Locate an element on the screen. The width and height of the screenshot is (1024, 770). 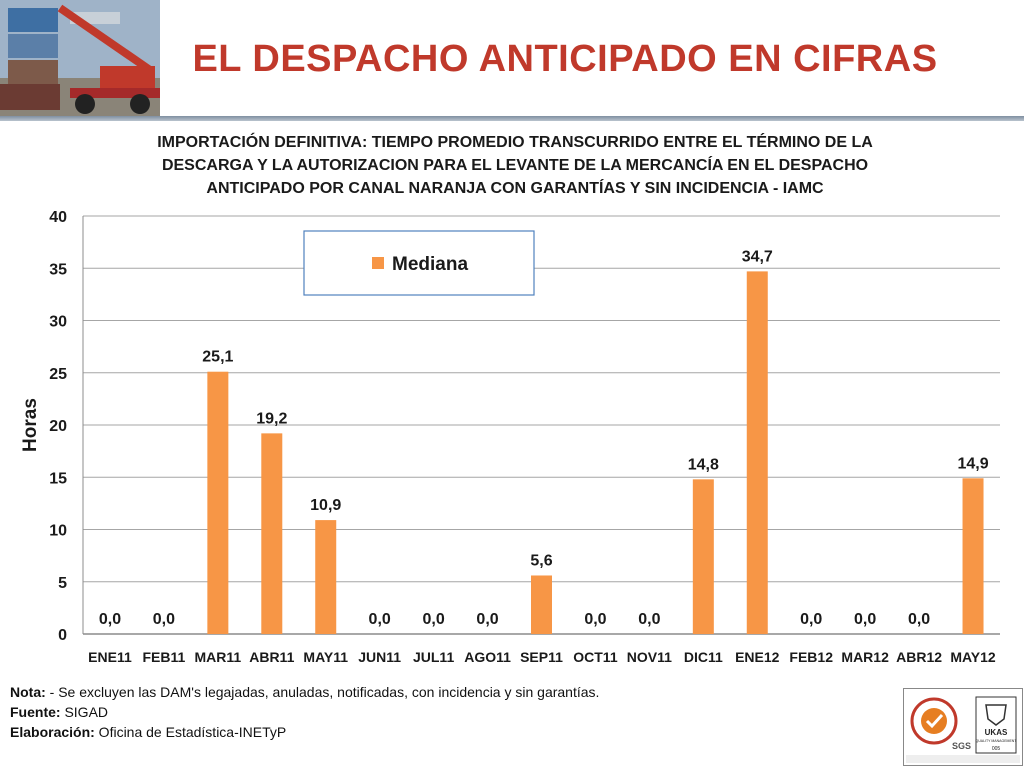
y-axis-label: Horas is located at coordinates (30, 425).